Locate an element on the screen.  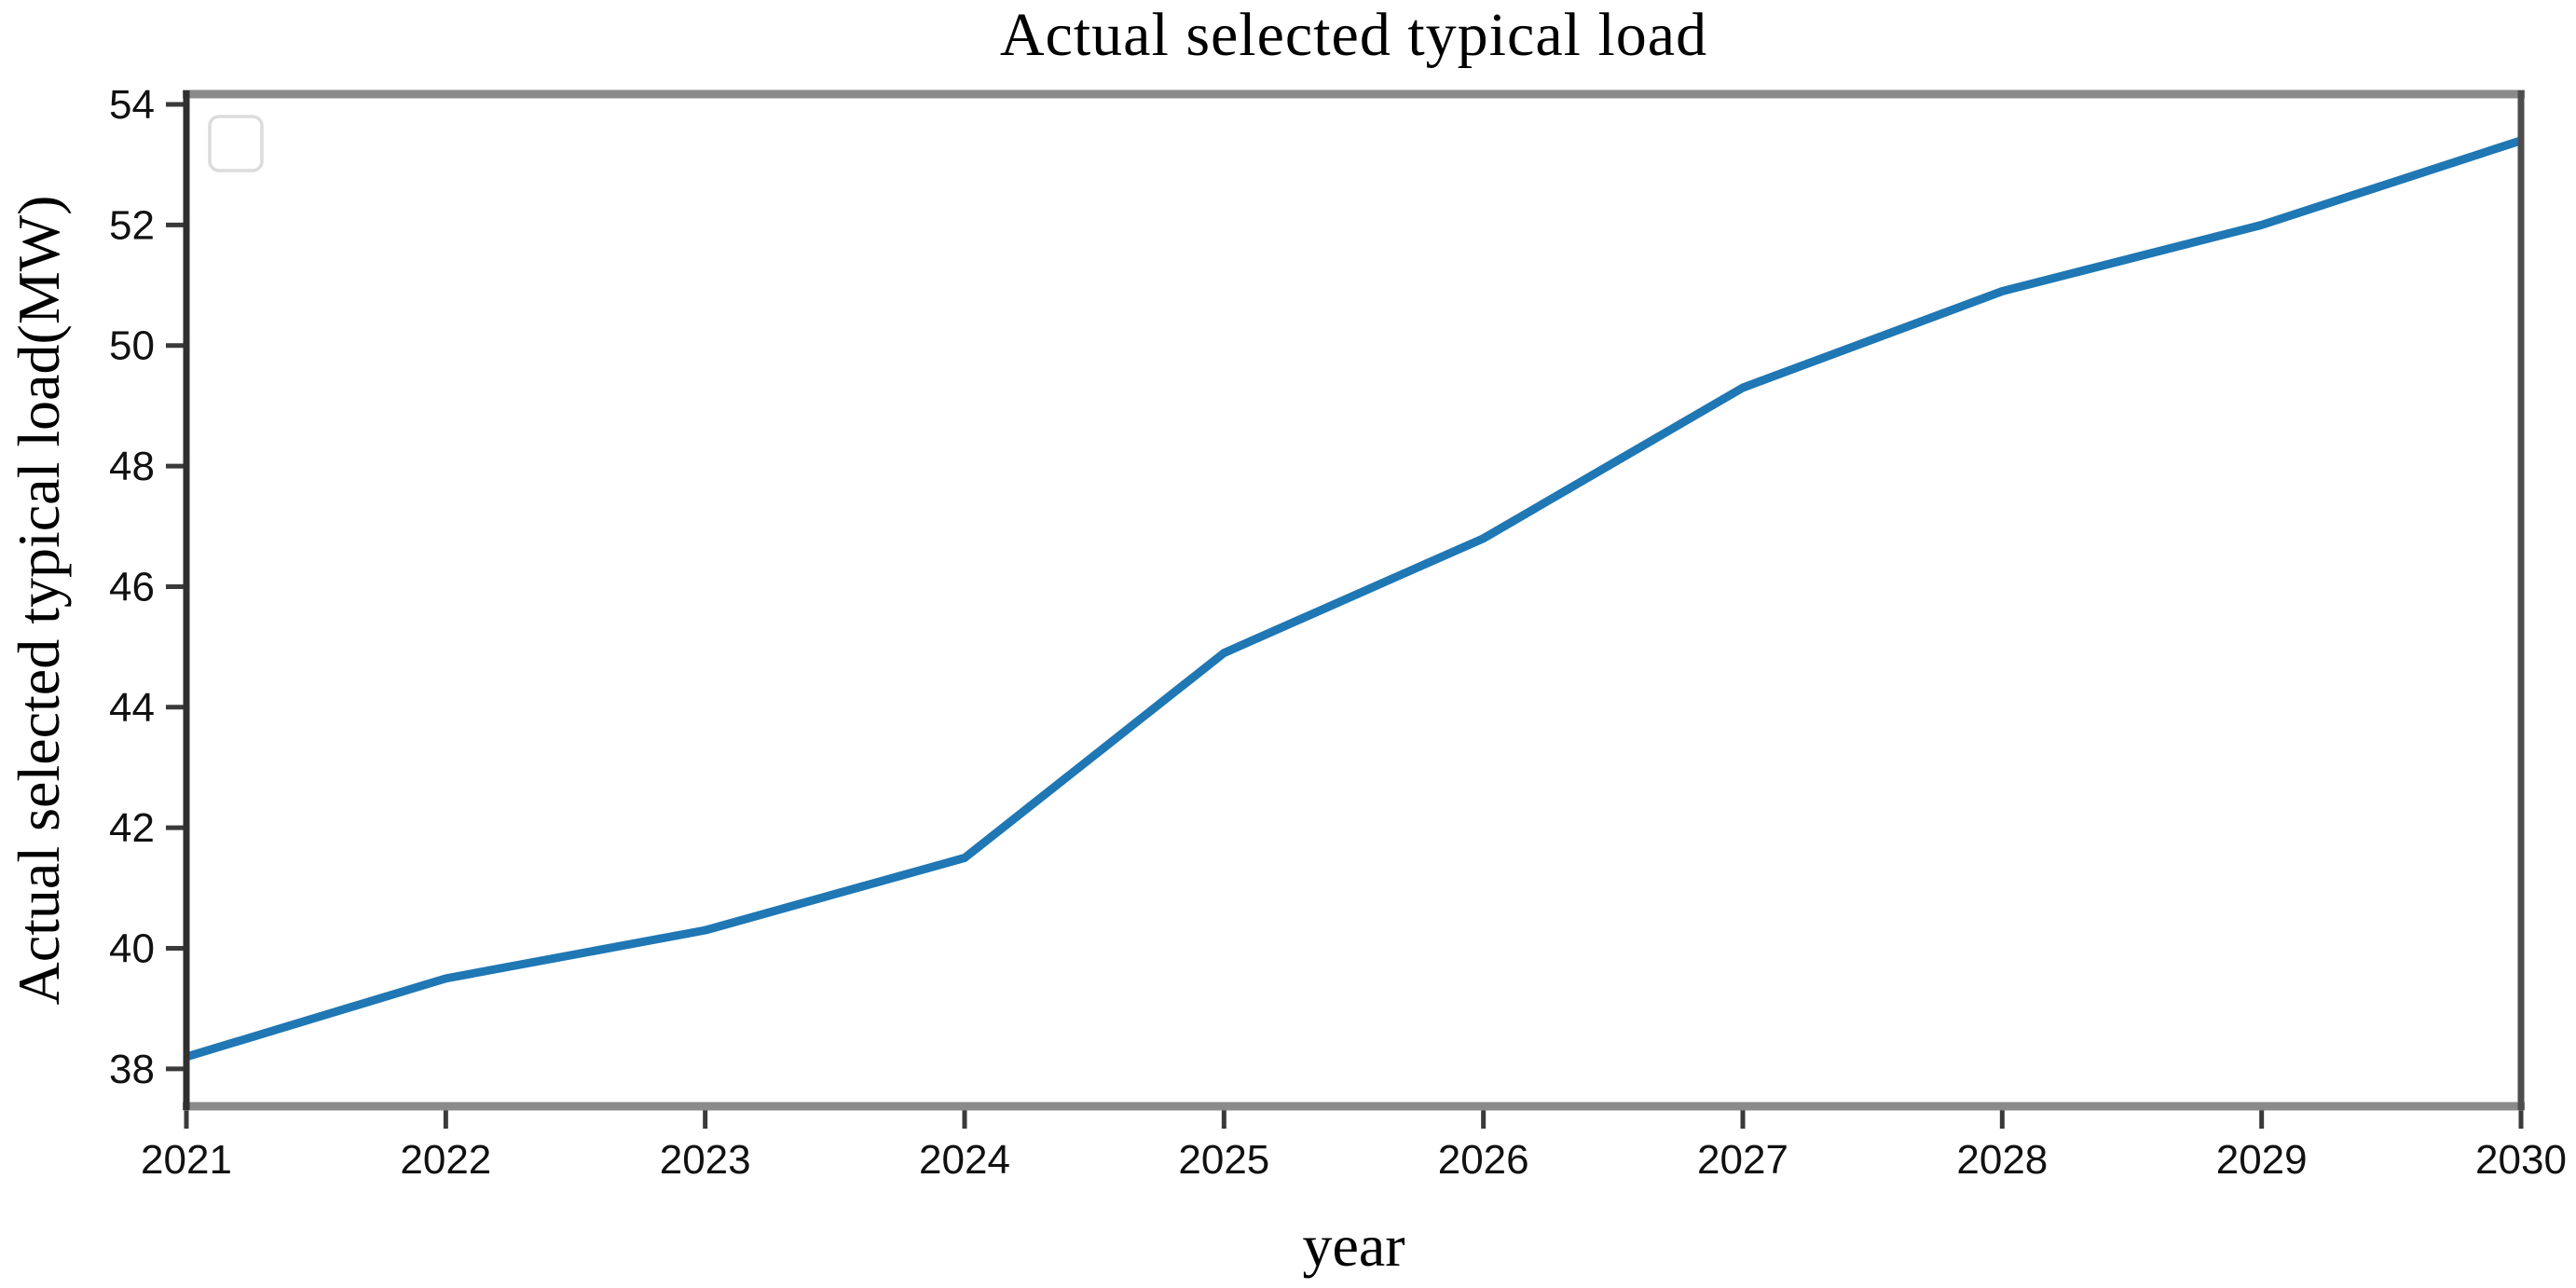
x-tick-label: 2022 is located at coordinates (445, 1160).